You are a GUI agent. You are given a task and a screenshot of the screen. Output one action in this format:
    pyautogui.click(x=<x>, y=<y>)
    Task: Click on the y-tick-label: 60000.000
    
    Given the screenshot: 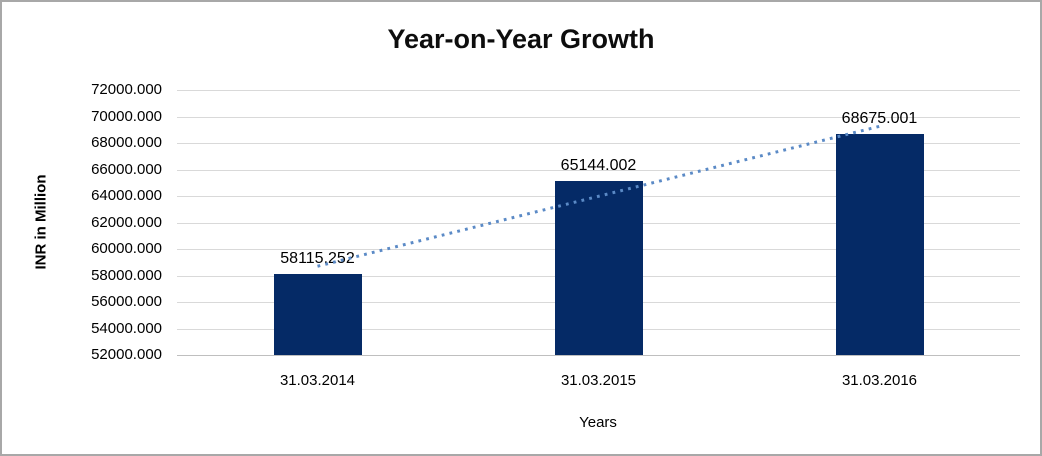 What is the action you would take?
    pyautogui.click(x=126, y=248)
    